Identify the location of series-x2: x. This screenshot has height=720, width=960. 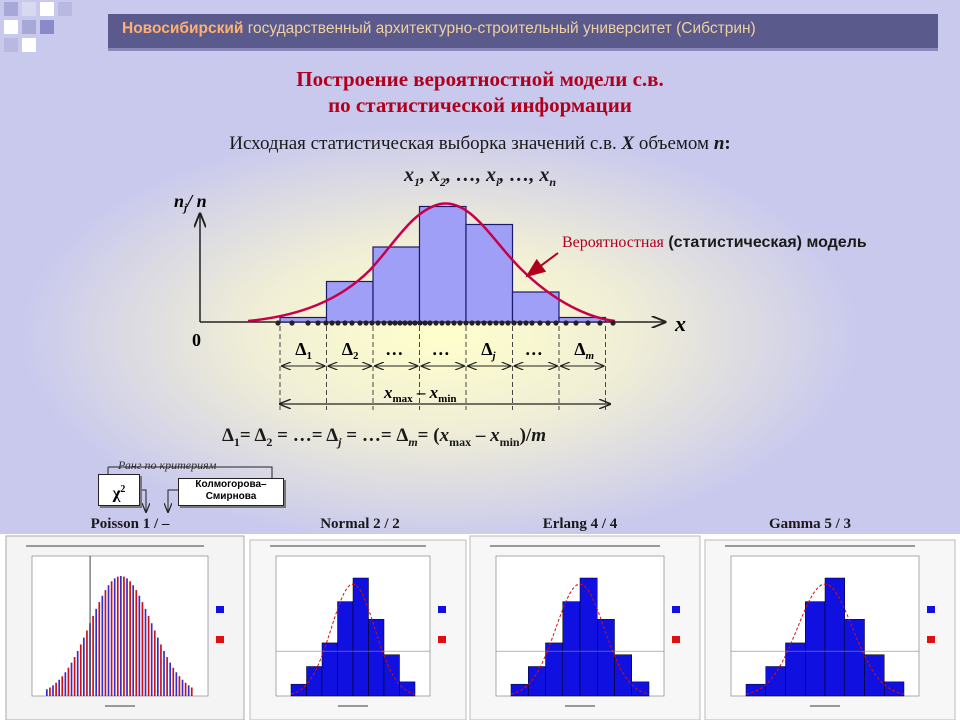
(434, 175).